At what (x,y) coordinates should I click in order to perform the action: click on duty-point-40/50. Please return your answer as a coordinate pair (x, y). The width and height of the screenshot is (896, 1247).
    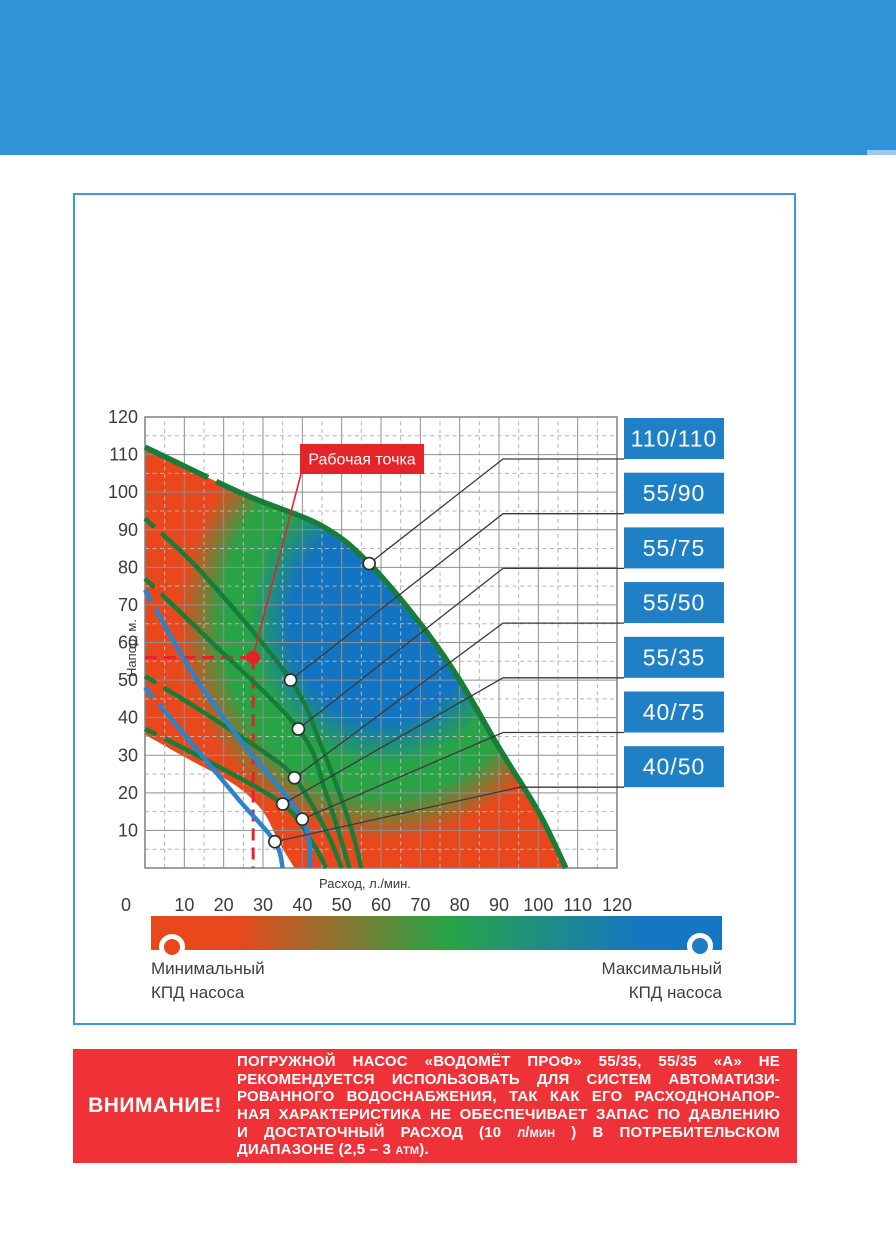
    Looking at the image, I should click on (274, 841).